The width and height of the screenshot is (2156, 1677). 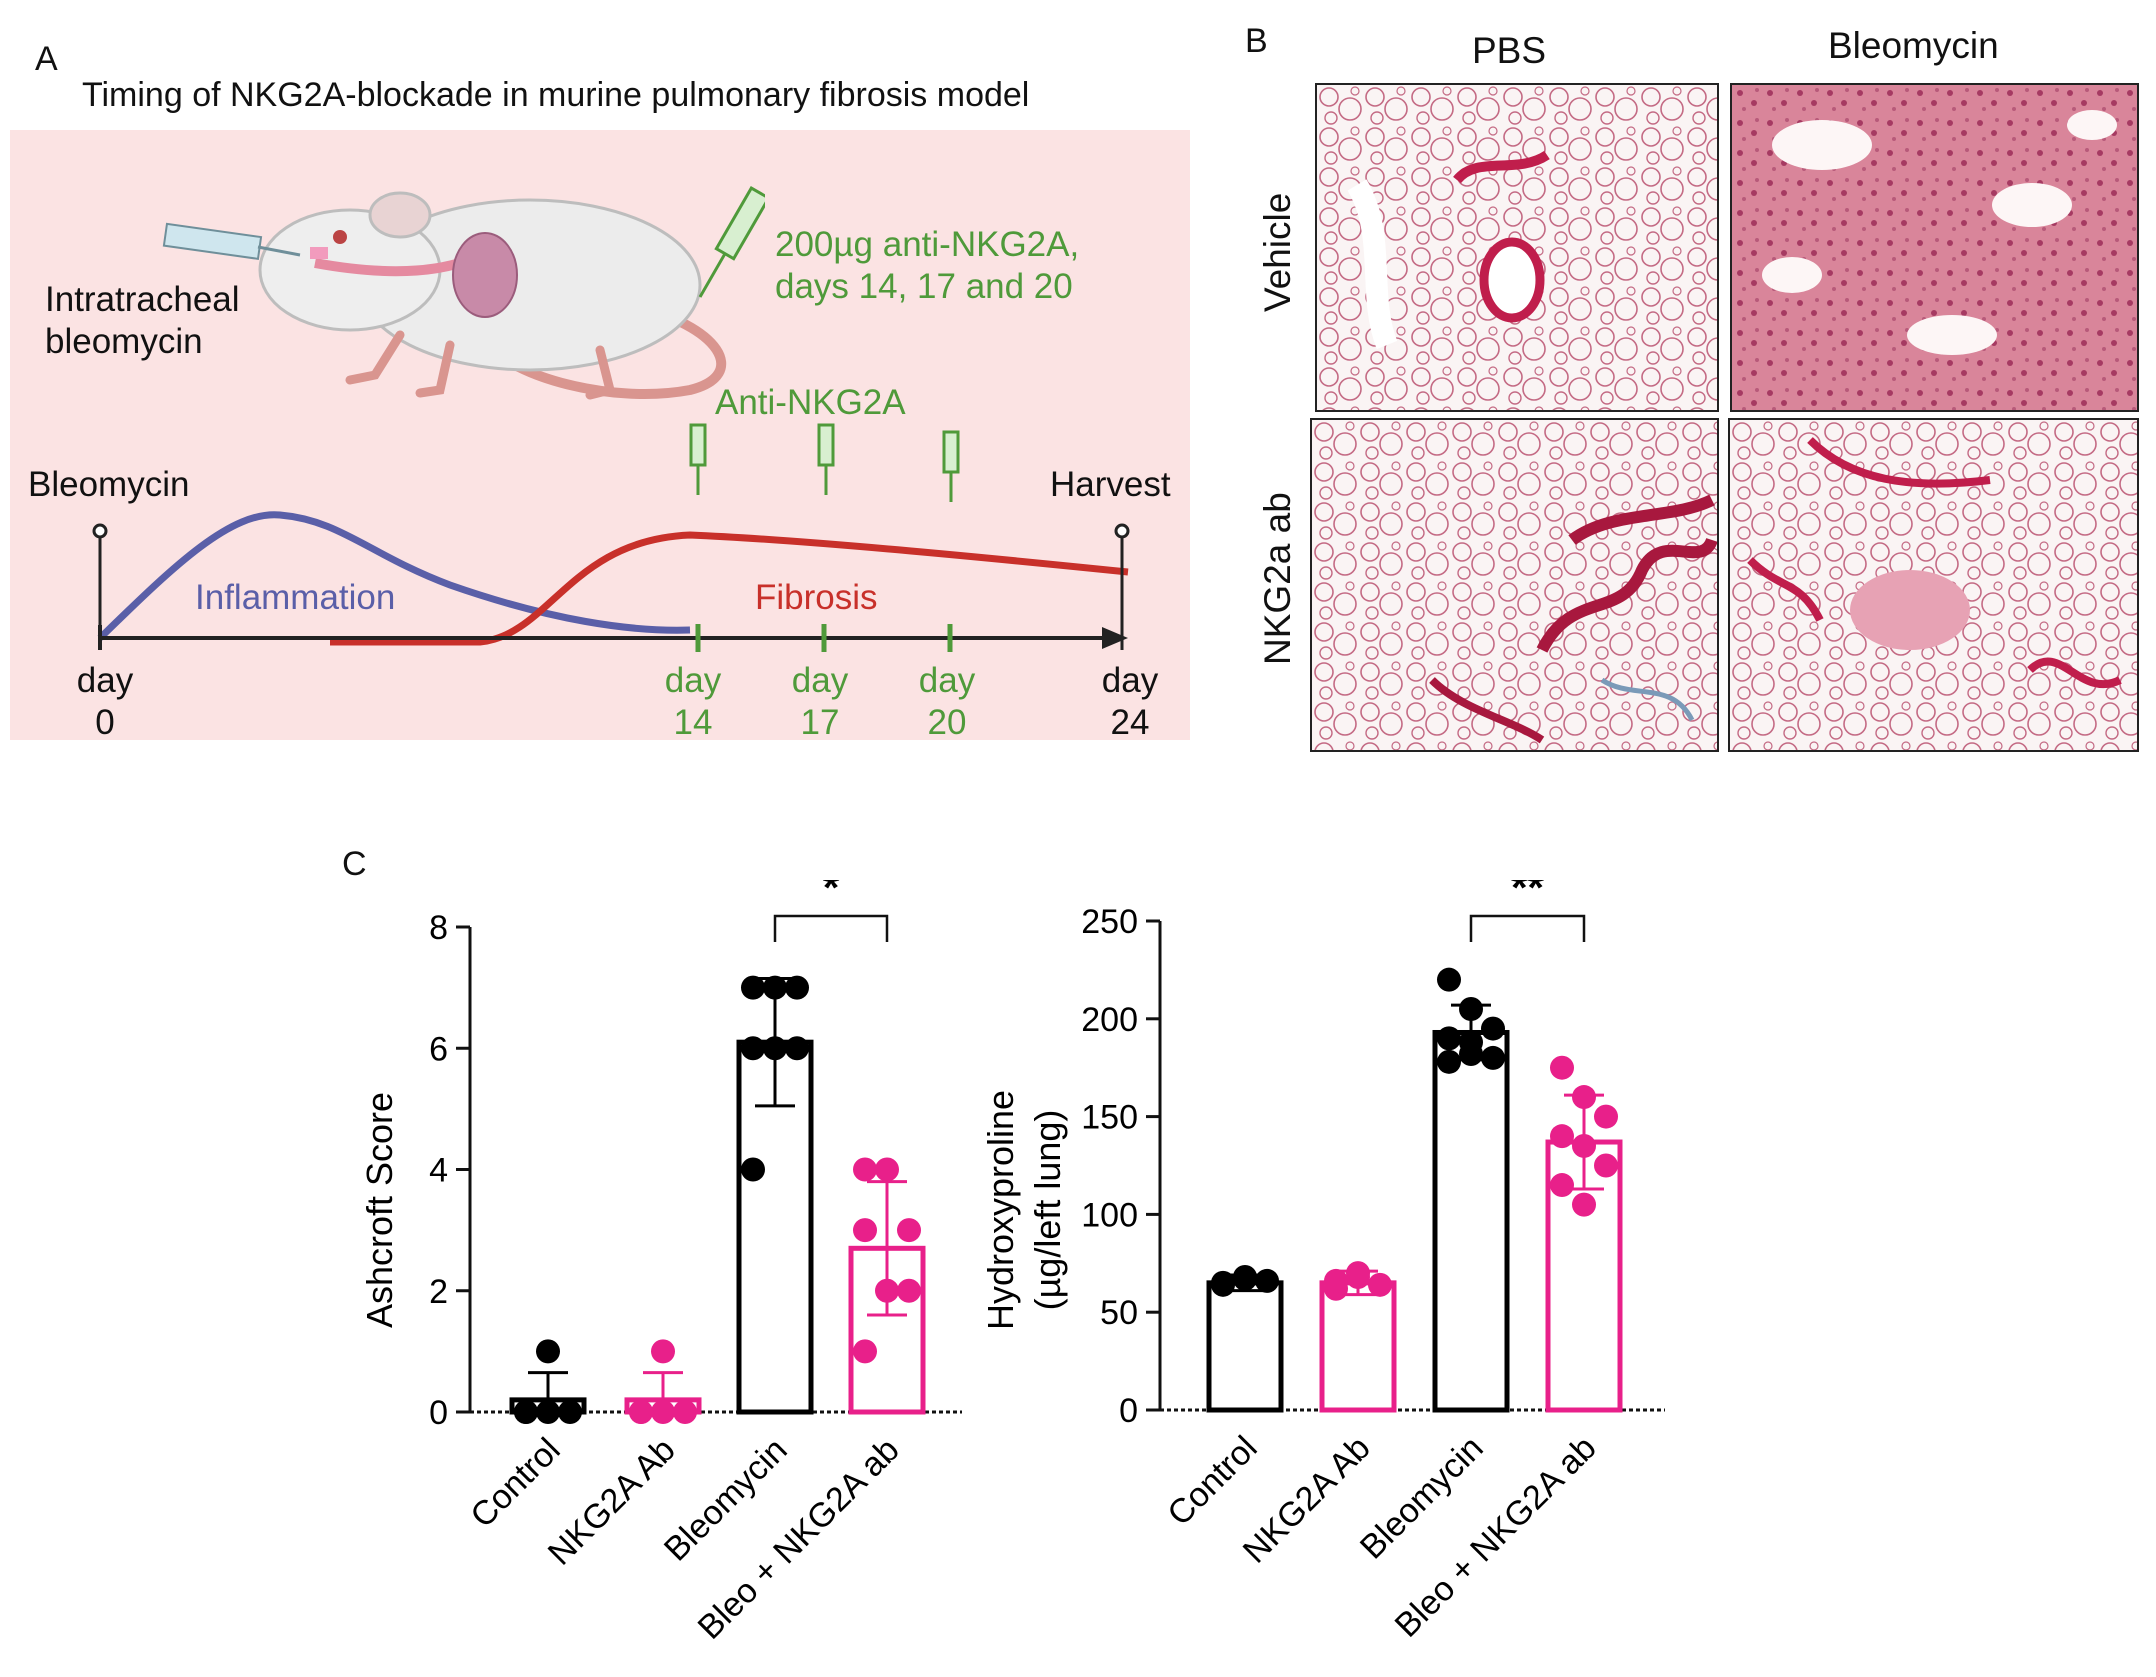 What do you see at coordinates (1913, 45) in the screenshot?
I see `column-header-bleomycin: Bleomycin` at bounding box center [1913, 45].